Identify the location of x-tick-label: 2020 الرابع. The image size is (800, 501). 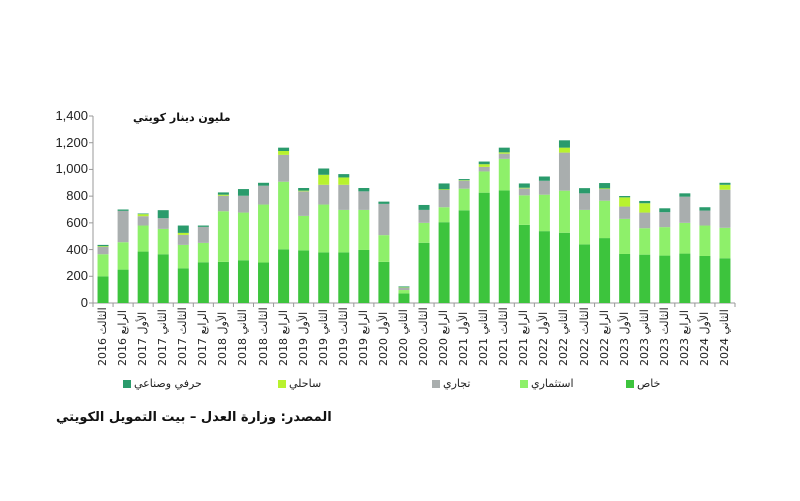
(444, 338).